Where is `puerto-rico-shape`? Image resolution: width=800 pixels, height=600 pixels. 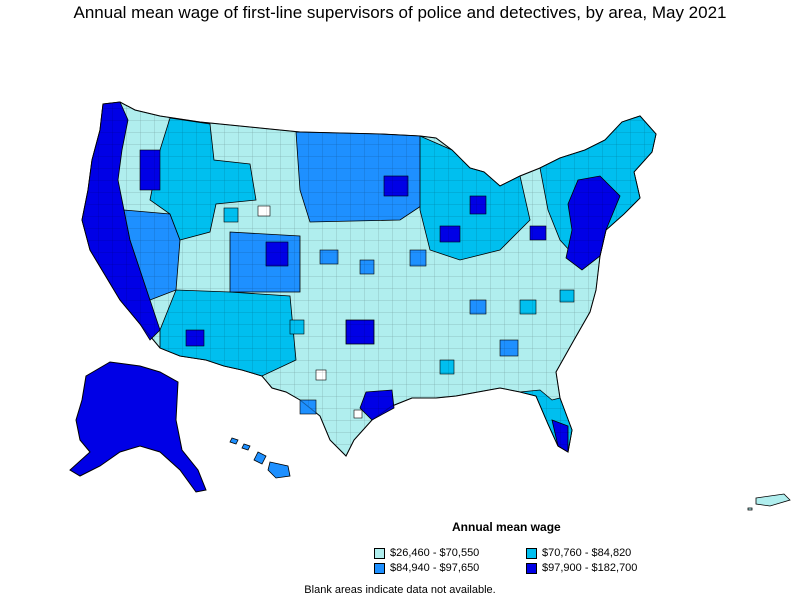 puerto-rico-shape is located at coordinates (769, 502).